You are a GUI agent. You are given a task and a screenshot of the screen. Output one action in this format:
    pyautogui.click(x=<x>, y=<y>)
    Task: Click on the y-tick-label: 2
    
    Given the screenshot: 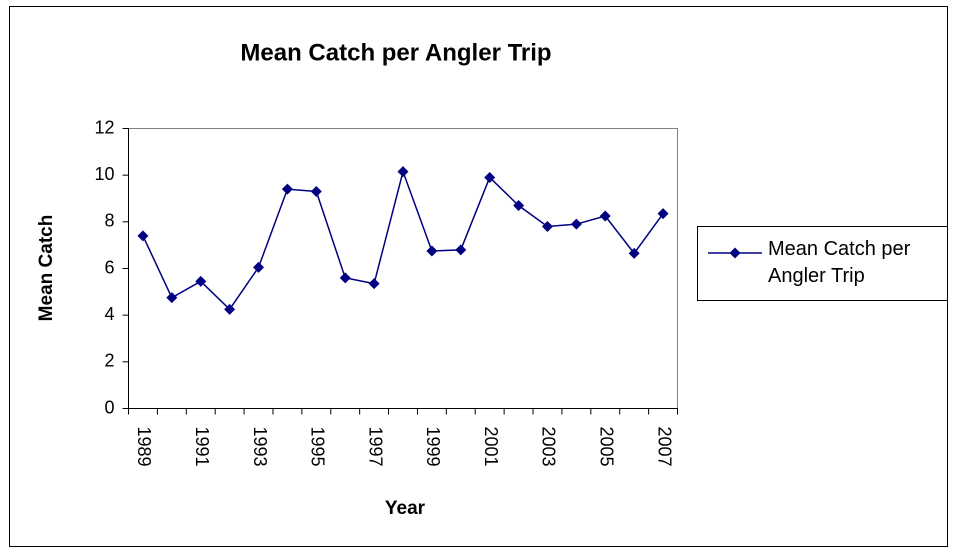 What is the action you would take?
    pyautogui.click(x=109, y=361)
    